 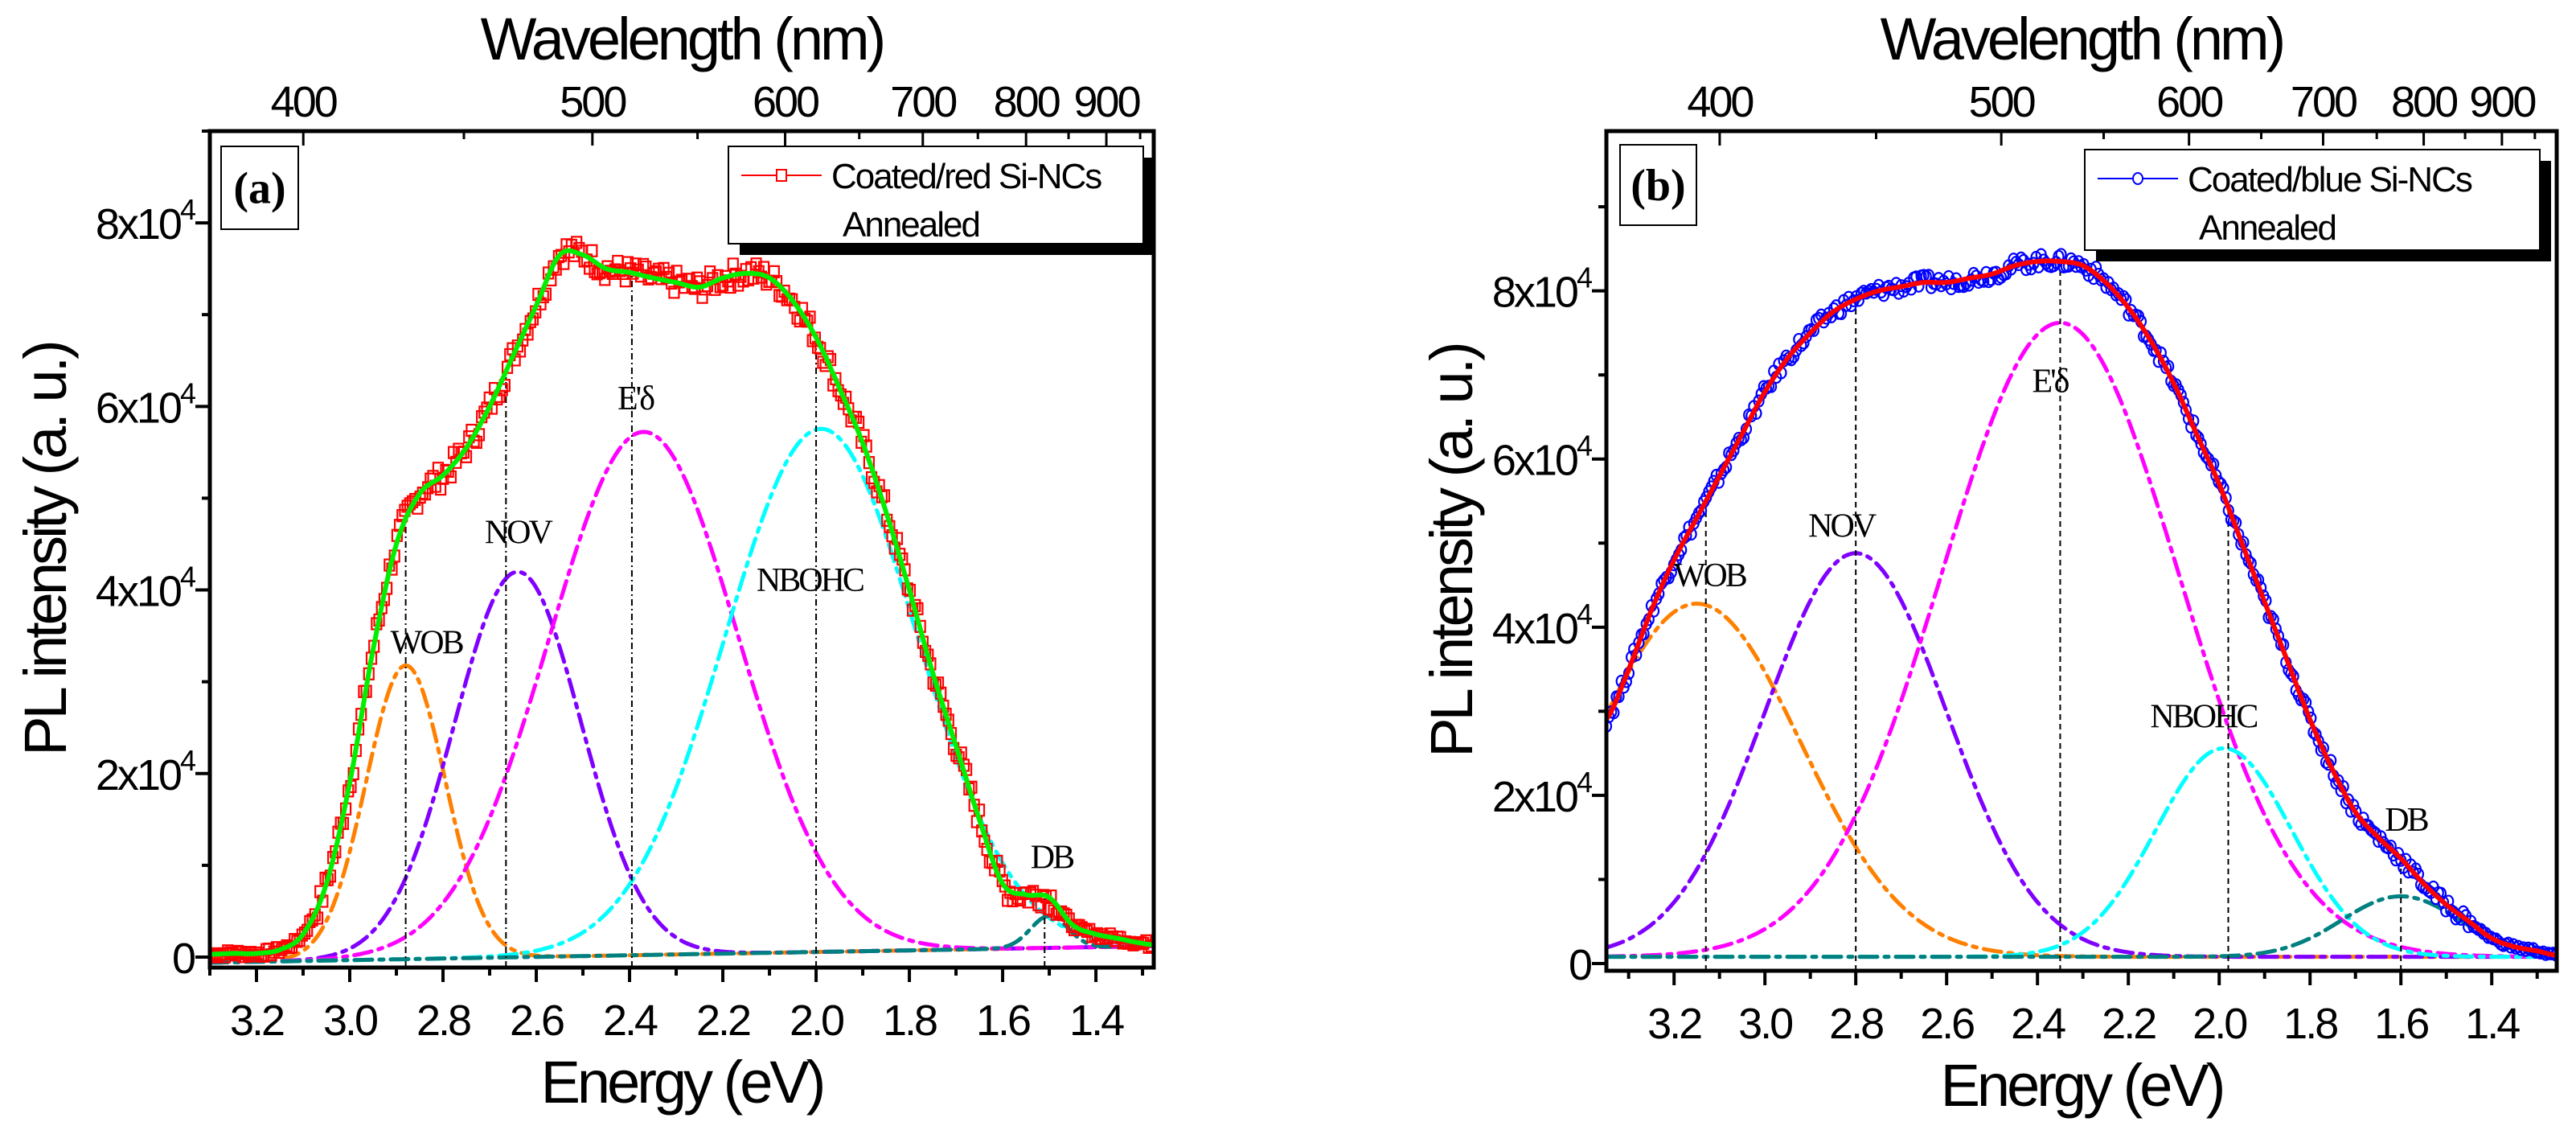 What do you see at coordinates (1096, 1021) in the screenshot?
I see `x-tick-label: 1.4` at bounding box center [1096, 1021].